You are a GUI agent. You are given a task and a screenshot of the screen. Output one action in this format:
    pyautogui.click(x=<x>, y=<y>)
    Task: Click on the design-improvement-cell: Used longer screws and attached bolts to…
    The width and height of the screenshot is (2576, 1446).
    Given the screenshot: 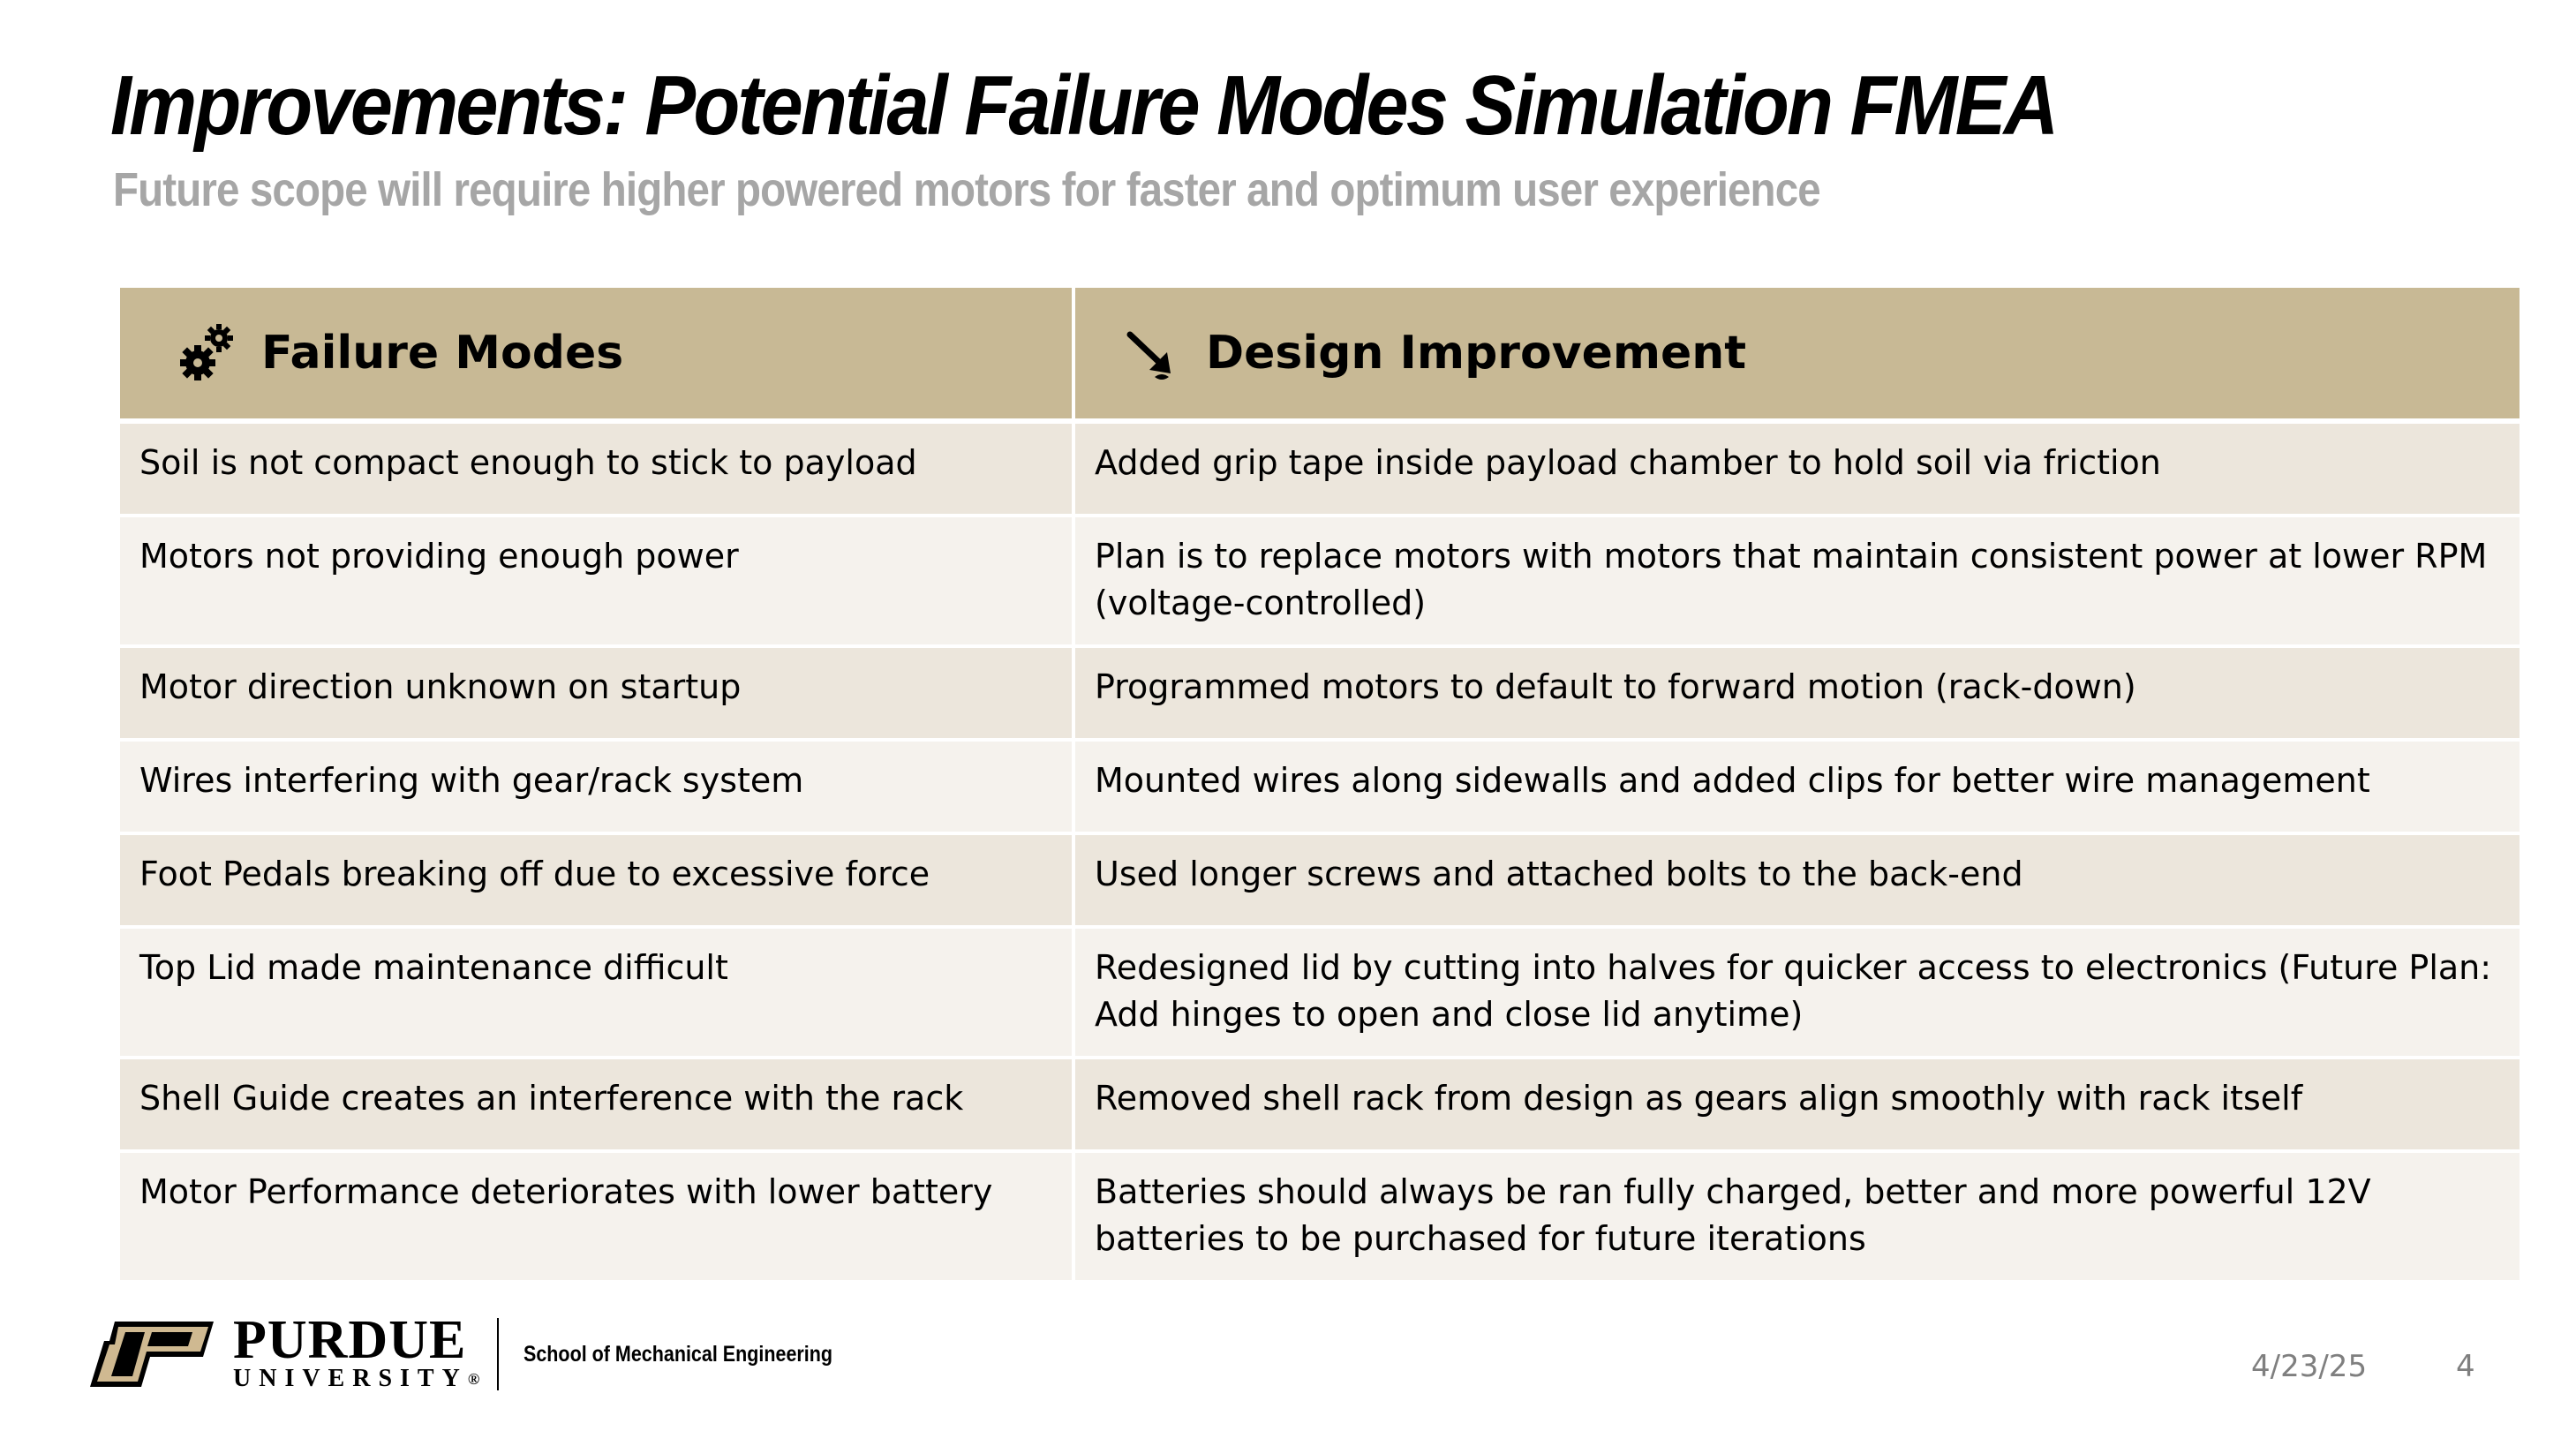 What is the action you would take?
    pyautogui.click(x=1797, y=881)
    